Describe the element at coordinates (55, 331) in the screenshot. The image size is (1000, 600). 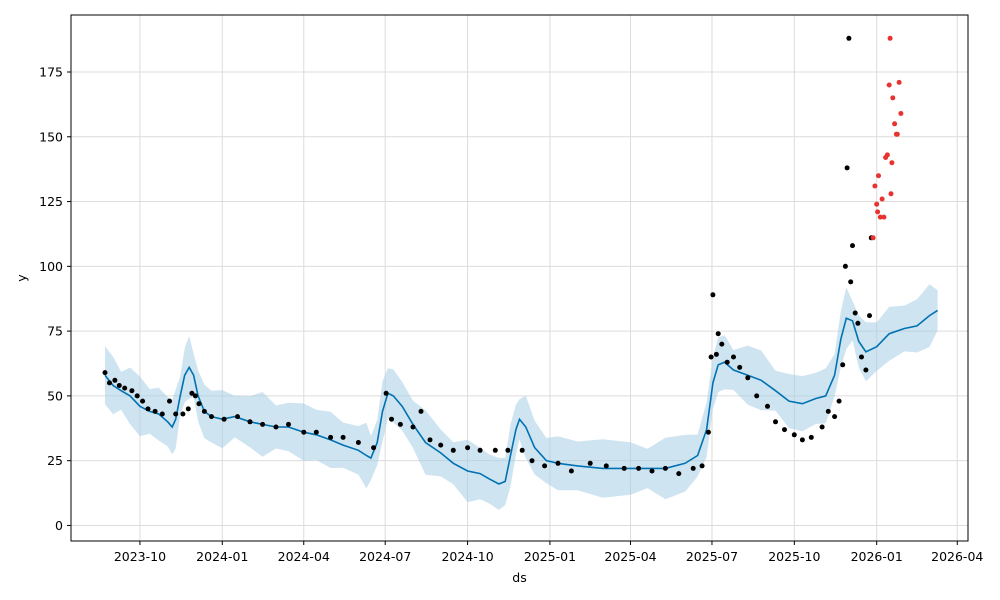
I see `y-tick-label: 75` at that location.